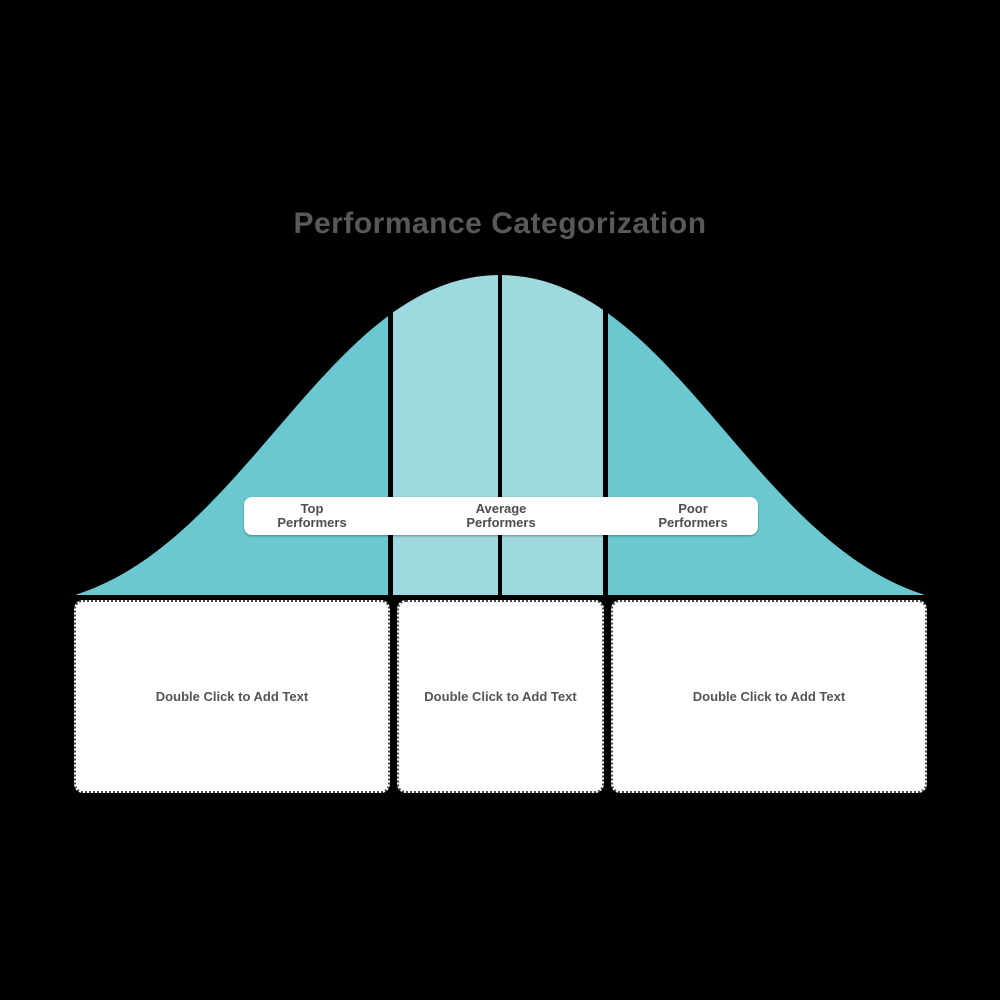  Describe the element at coordinates (552, 430) in the screenshot. I see `curve-section-average-right` at that location.